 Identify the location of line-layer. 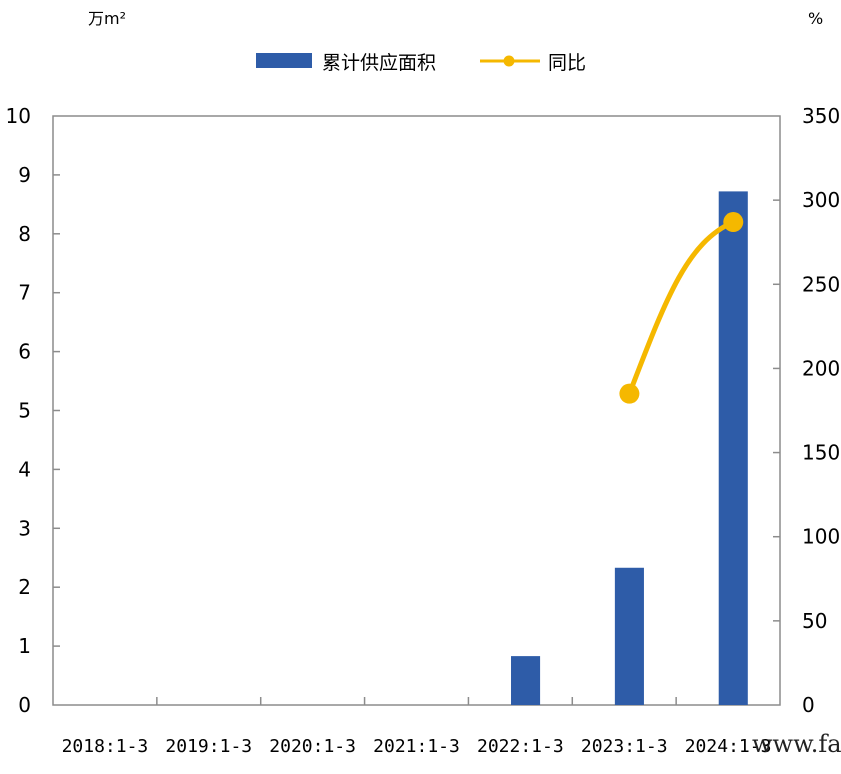
(681, 308).